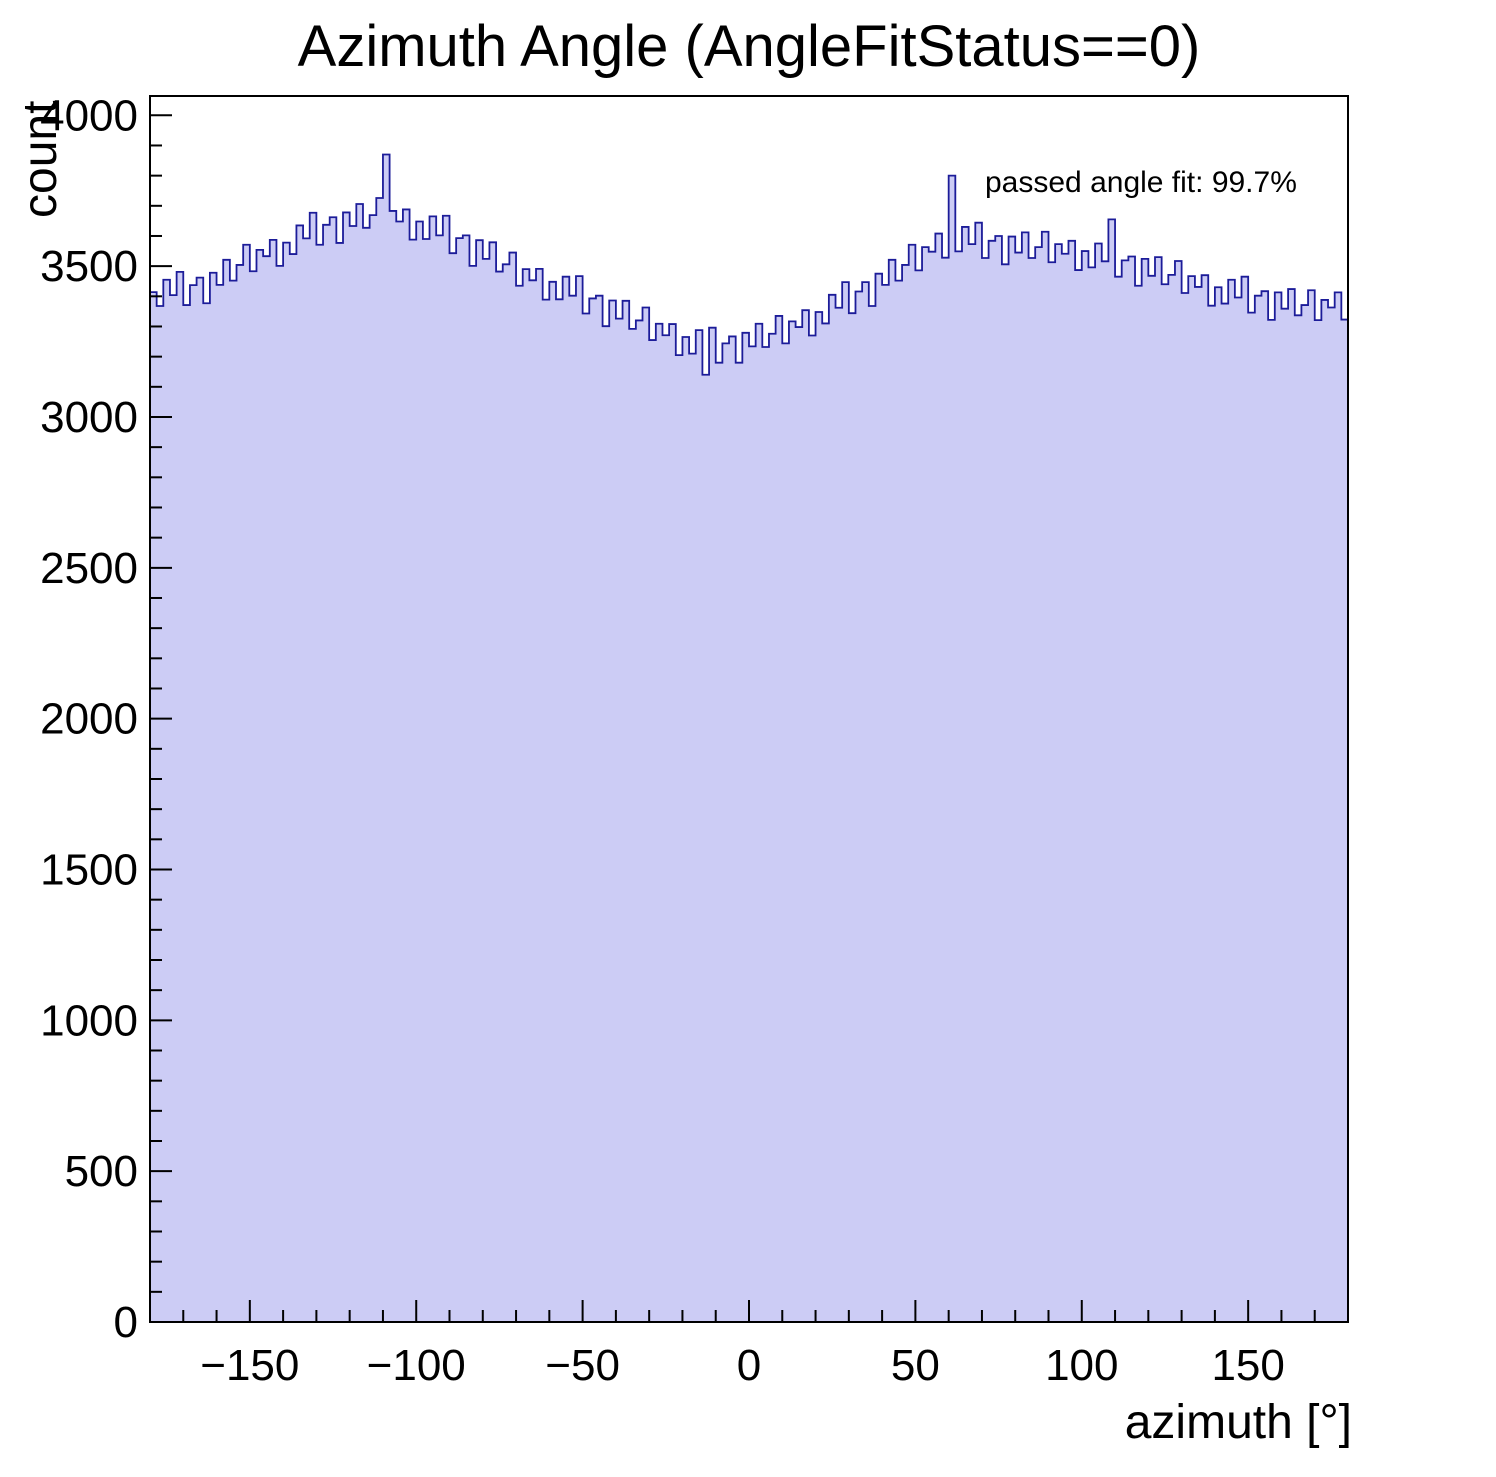 The height and width of the screenshot is (1477, 1496). What do you see at coordinates (749, 46) in the screenshot?
I see `chart-title: Azimuth Angle (AngleFitStatus==0)` at bounding box center [749, 46].